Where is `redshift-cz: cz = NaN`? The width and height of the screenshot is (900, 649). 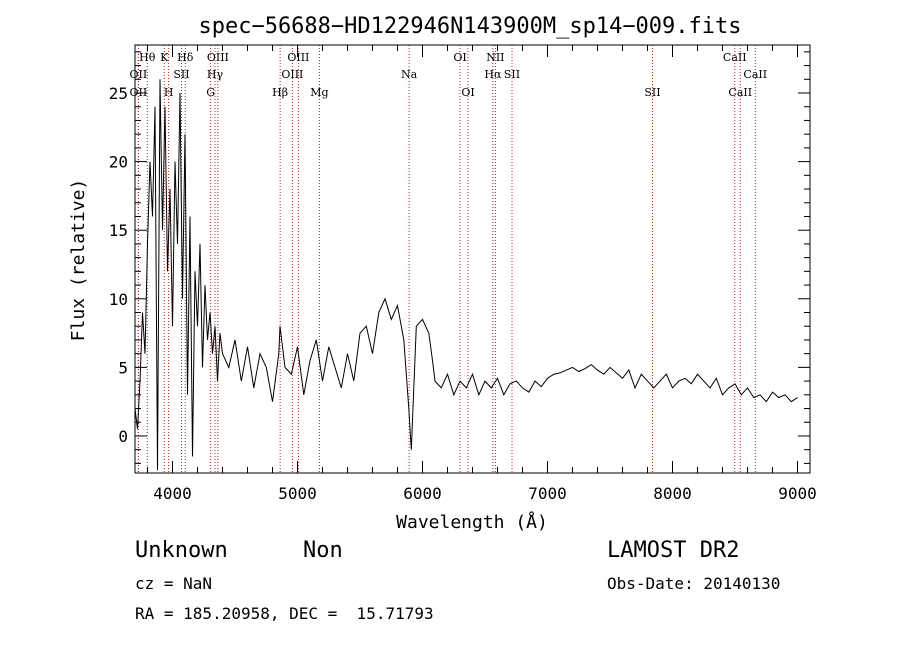 redshift-cz: cz = NaN is located at coordinates (174, 583).